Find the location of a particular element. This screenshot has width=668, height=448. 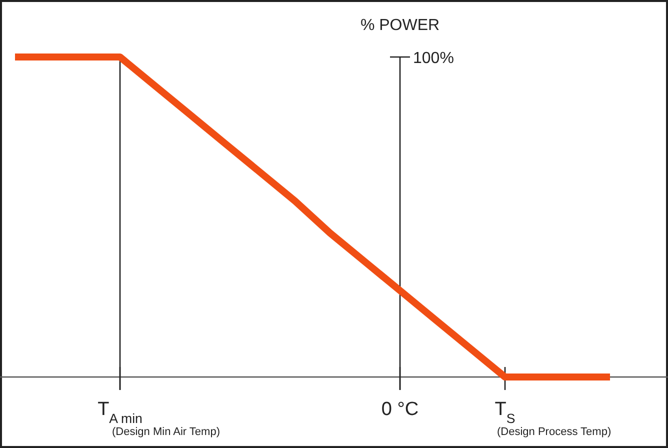

text: (Design Process Temp) is located at coordinates (554, 432).